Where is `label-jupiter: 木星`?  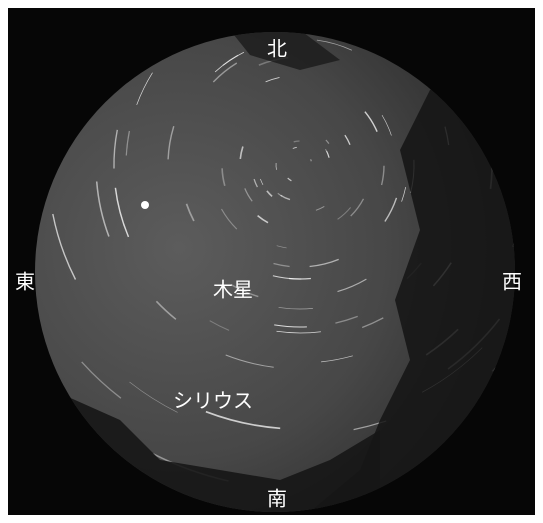
label-jupiter: 木星 is located at coordinates (233, 290).